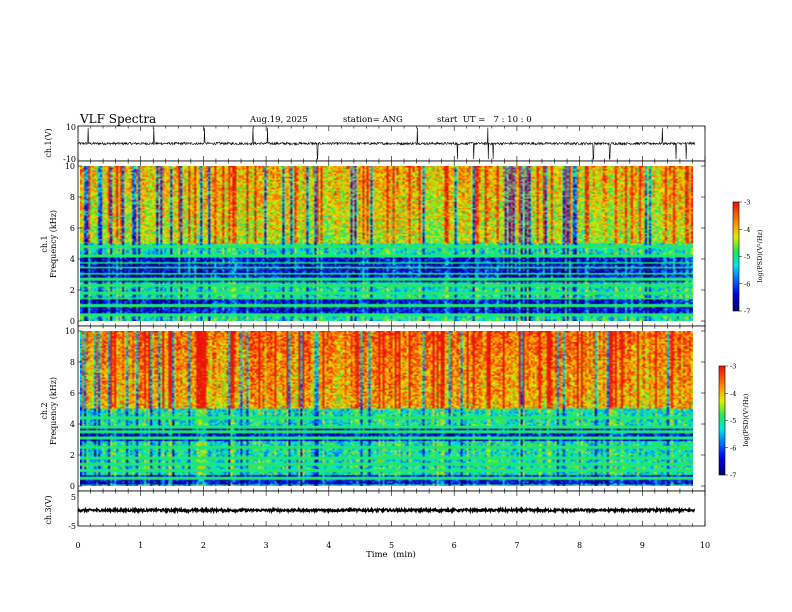  What do you see at coordinates (733, 448) in the screenshot?
I see `ch2-colorbar-tick-label: -6` at bounding box center [733, 448].